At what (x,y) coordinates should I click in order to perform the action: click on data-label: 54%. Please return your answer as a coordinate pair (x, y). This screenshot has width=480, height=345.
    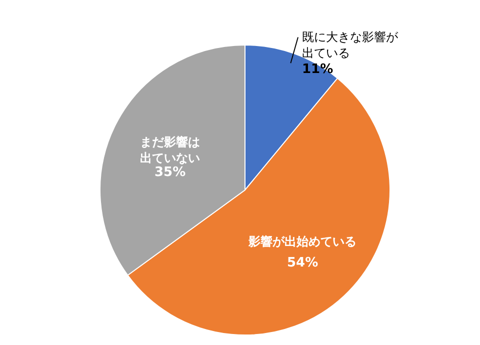
    Looking at the image, I should click on (302, 262).